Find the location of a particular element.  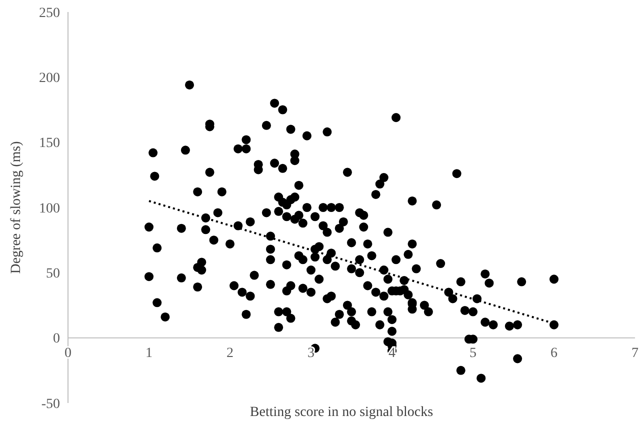

x-axis-title: Betting score in no signal blocks is located at coordinates (342, 412).